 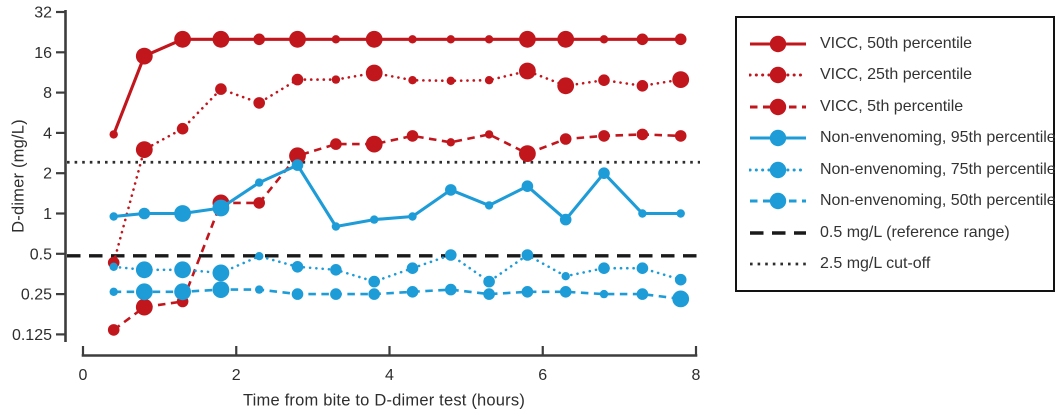 I want to click on y-tick-label: 0.125, so click(x=32, y=335).